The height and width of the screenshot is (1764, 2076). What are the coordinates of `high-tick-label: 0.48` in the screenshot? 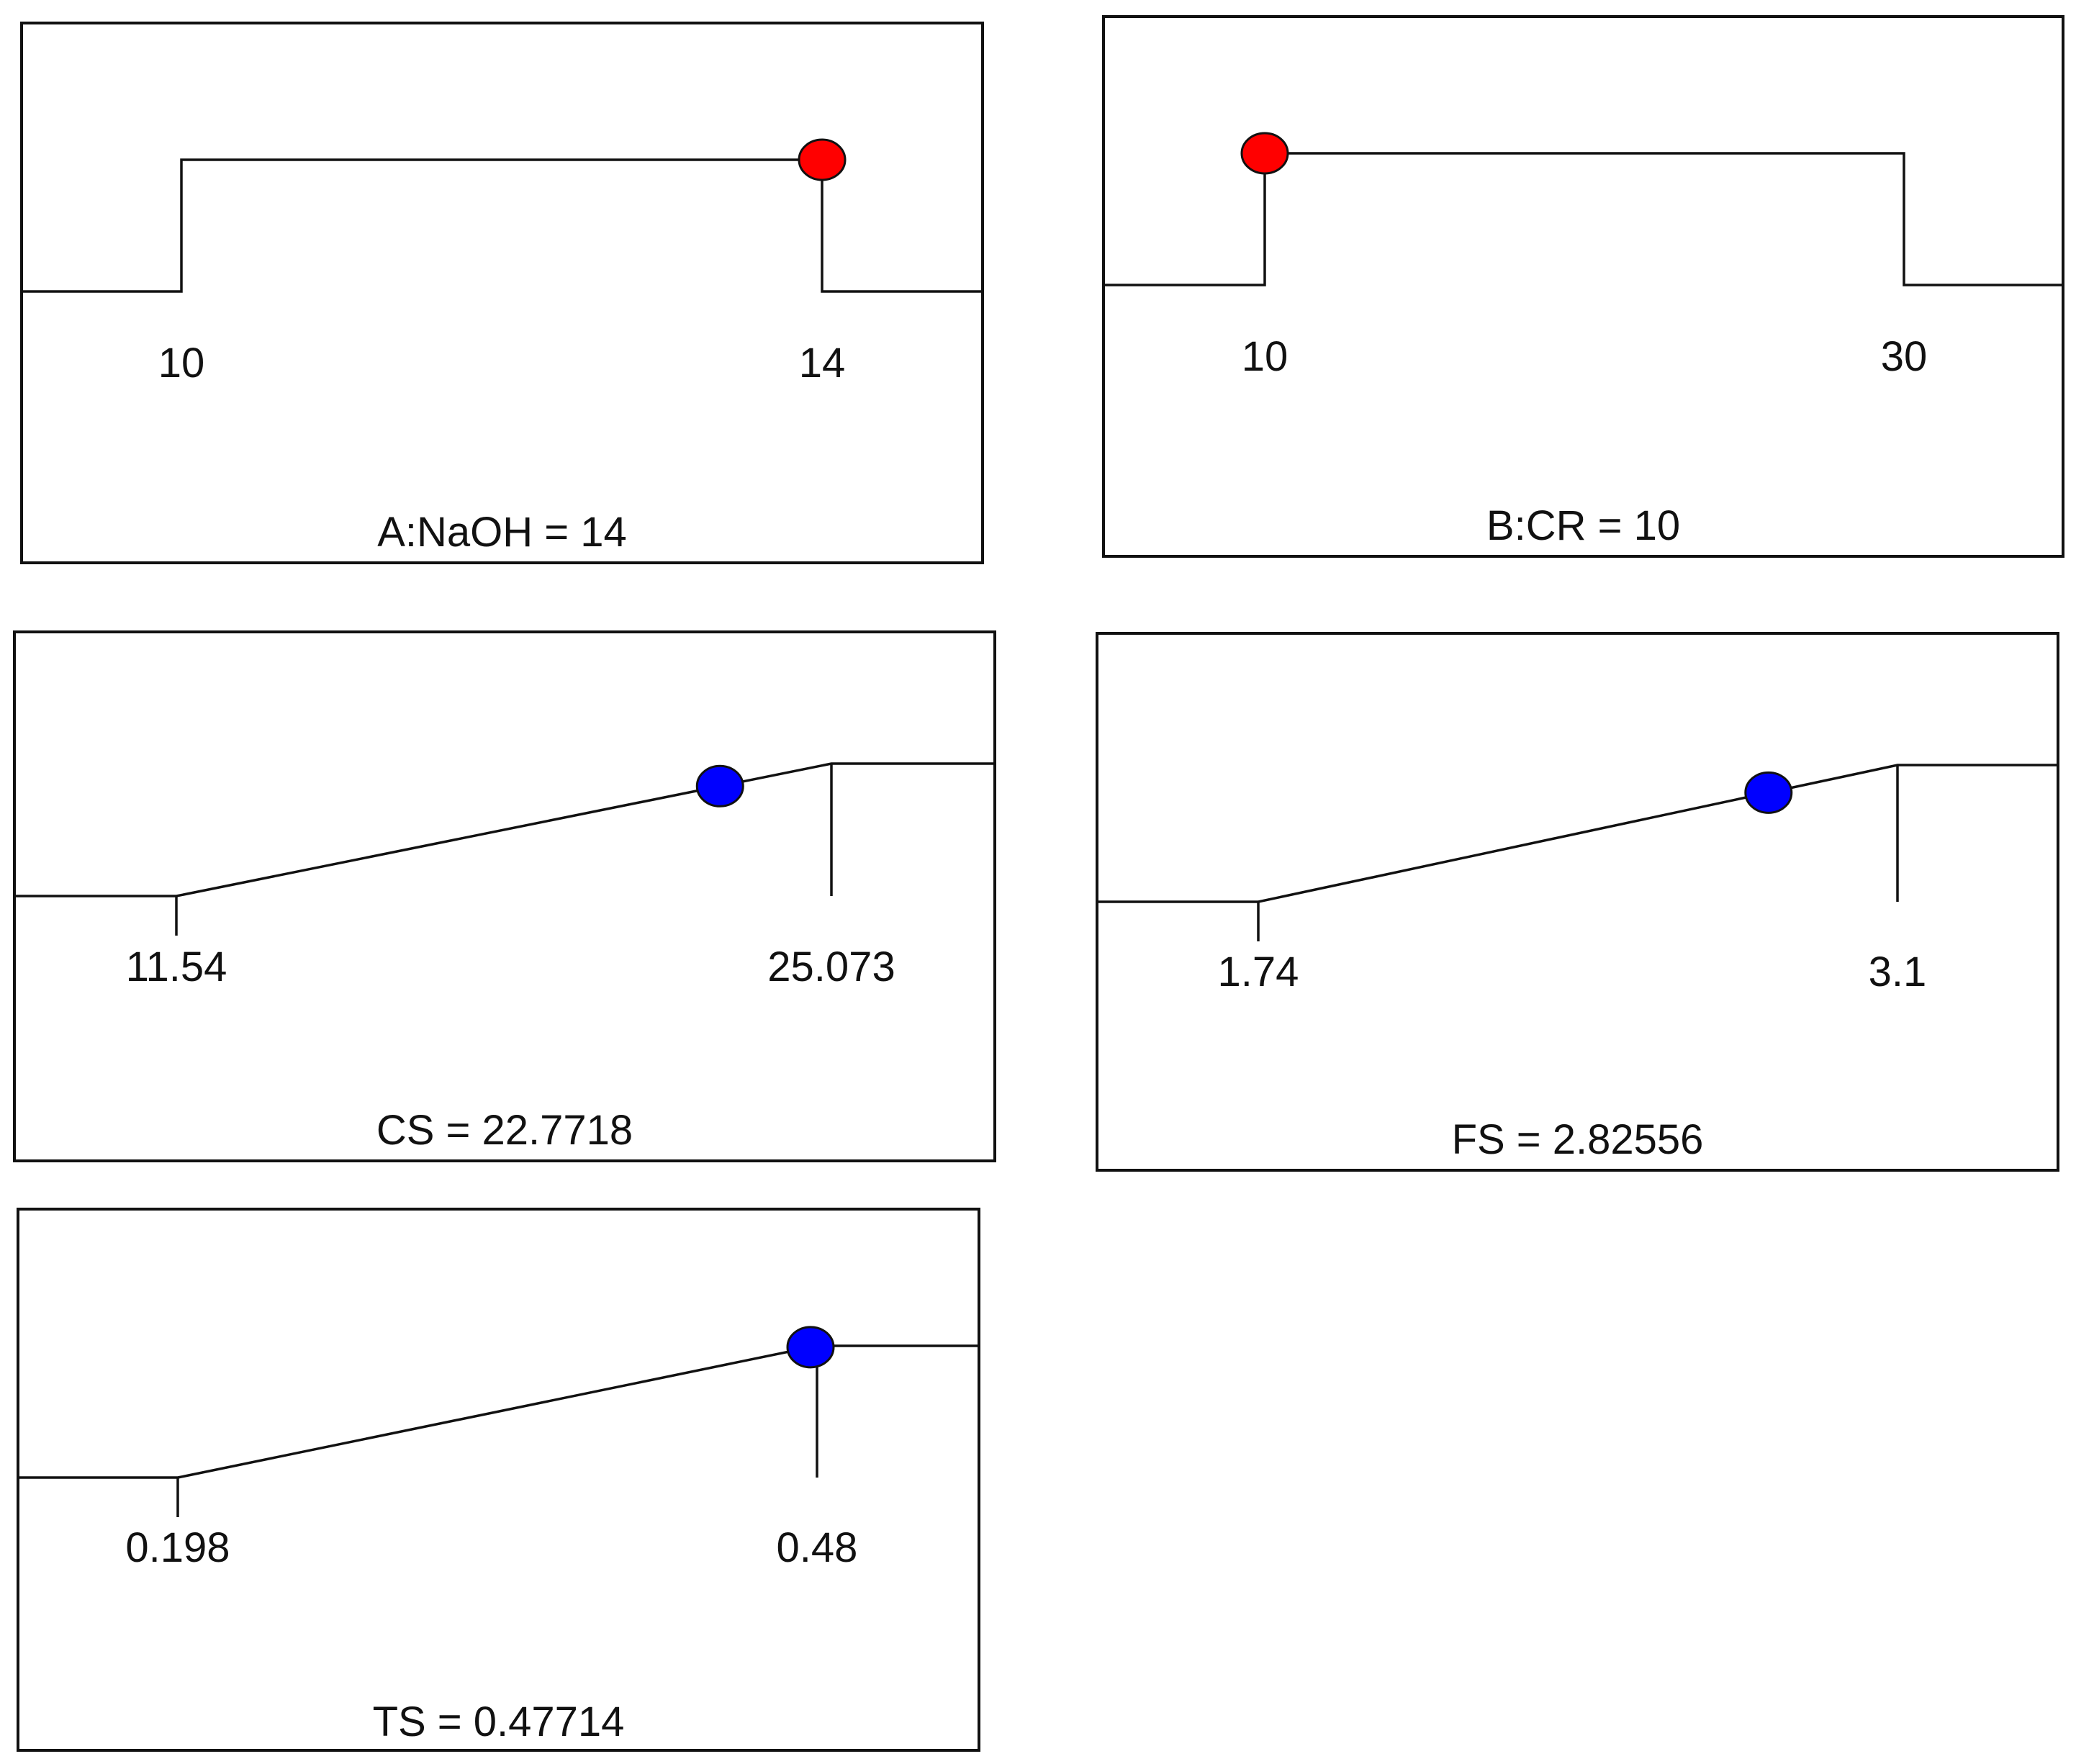 It's located at (817, 1547).